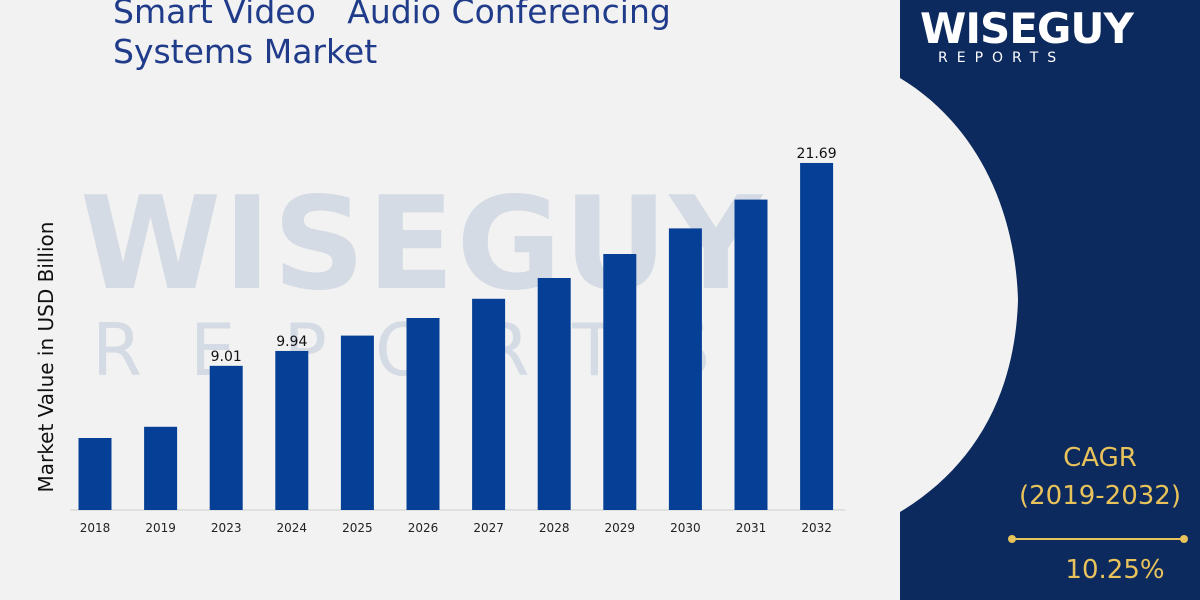  I want to click on x-tick-label: 2032, so click(816, 528).